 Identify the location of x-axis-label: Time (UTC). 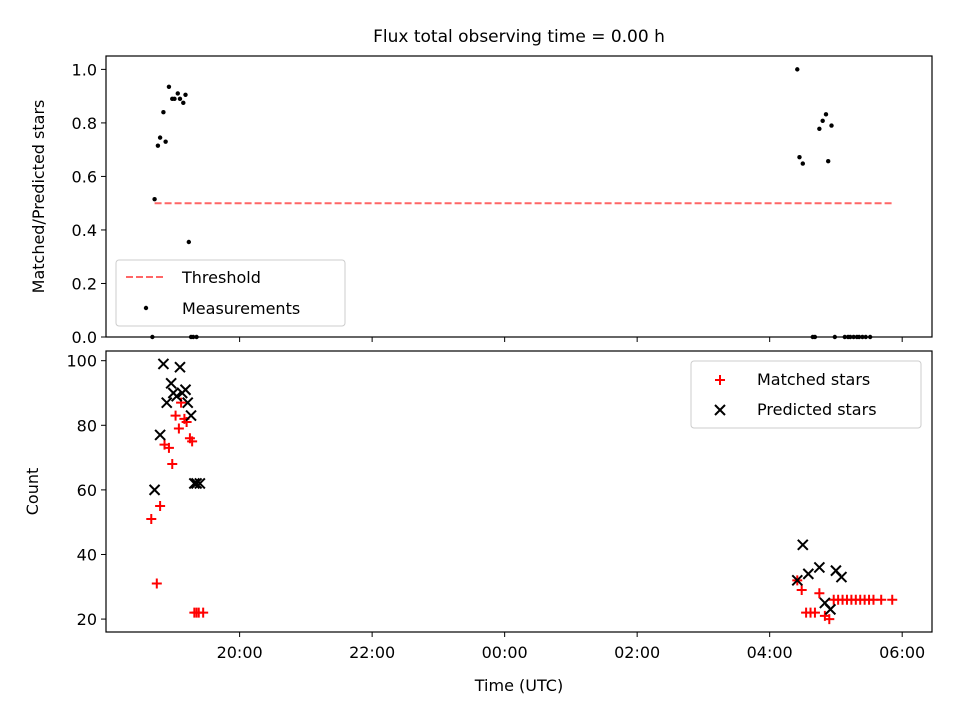
(518, 685).